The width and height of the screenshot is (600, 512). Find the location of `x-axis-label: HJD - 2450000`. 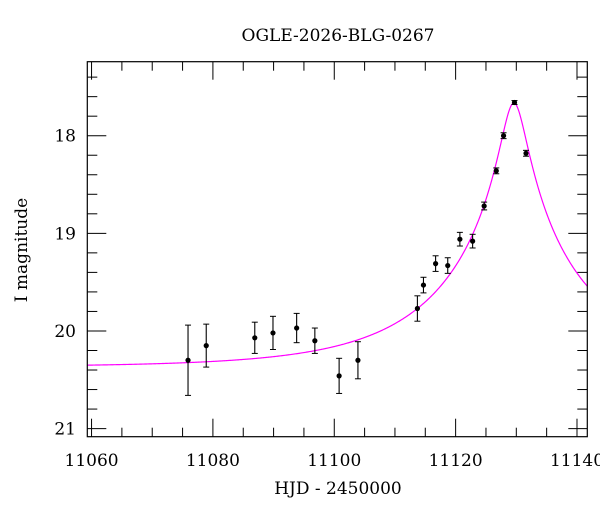

x-axis-label: HJD - 2450000 is located at coordinates (338, 489).